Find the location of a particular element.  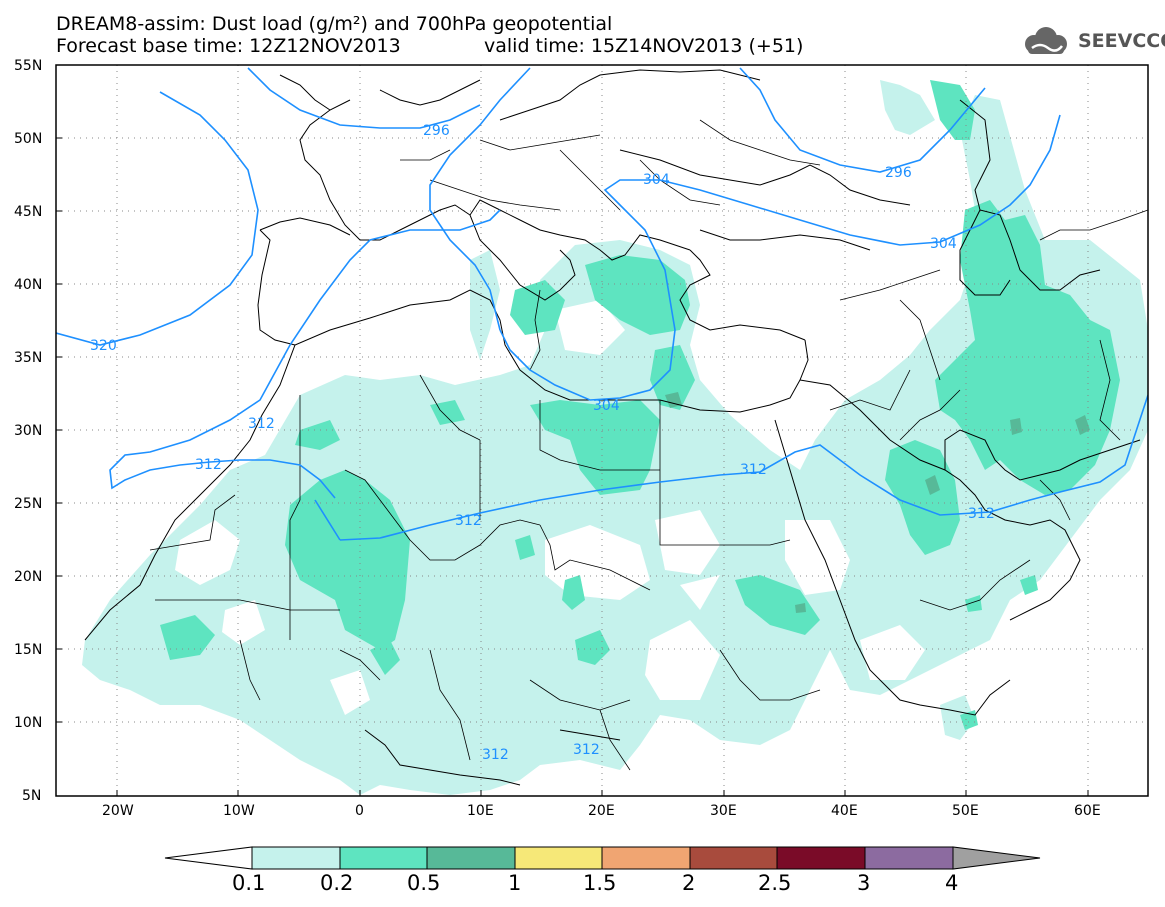

lat-label: 55N is located at coordinates (28, 66).